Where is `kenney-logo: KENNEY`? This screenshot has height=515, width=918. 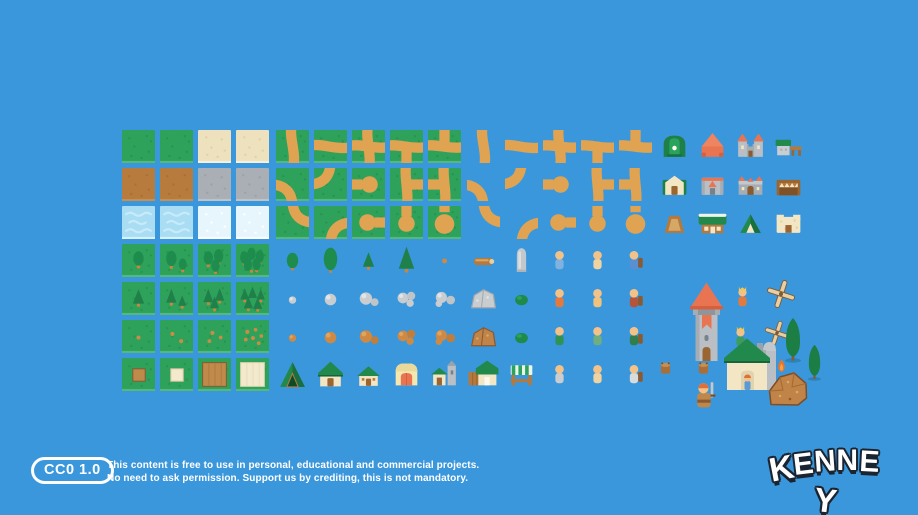
kenney-logo: KENNEY is located at coordinates (824, 479).